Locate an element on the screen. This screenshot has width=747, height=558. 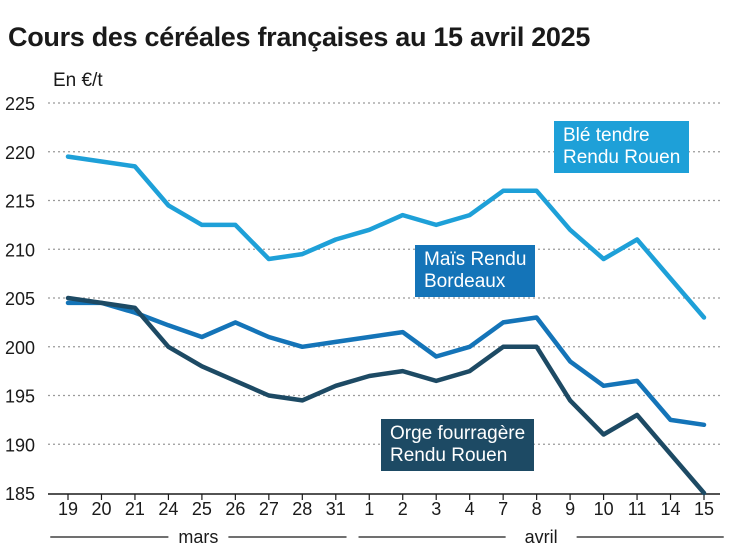
x-tick-label: 21 is located at coordinates (135, 509).